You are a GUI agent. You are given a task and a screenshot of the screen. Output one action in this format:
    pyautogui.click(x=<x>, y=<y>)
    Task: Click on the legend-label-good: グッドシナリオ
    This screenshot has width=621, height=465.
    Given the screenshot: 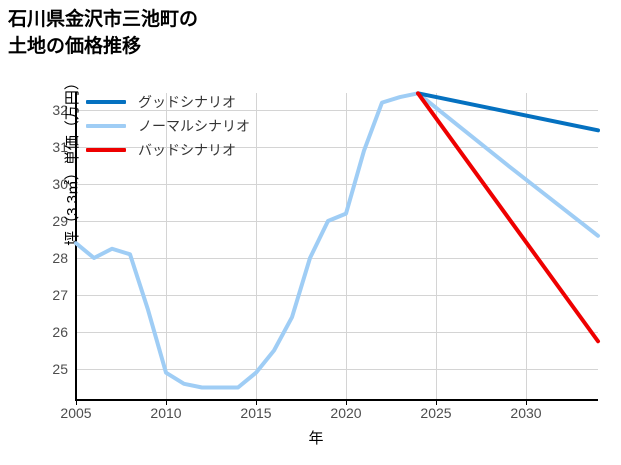 What is the action you would take?
    pyautogui.click(x=187, y=102)
    